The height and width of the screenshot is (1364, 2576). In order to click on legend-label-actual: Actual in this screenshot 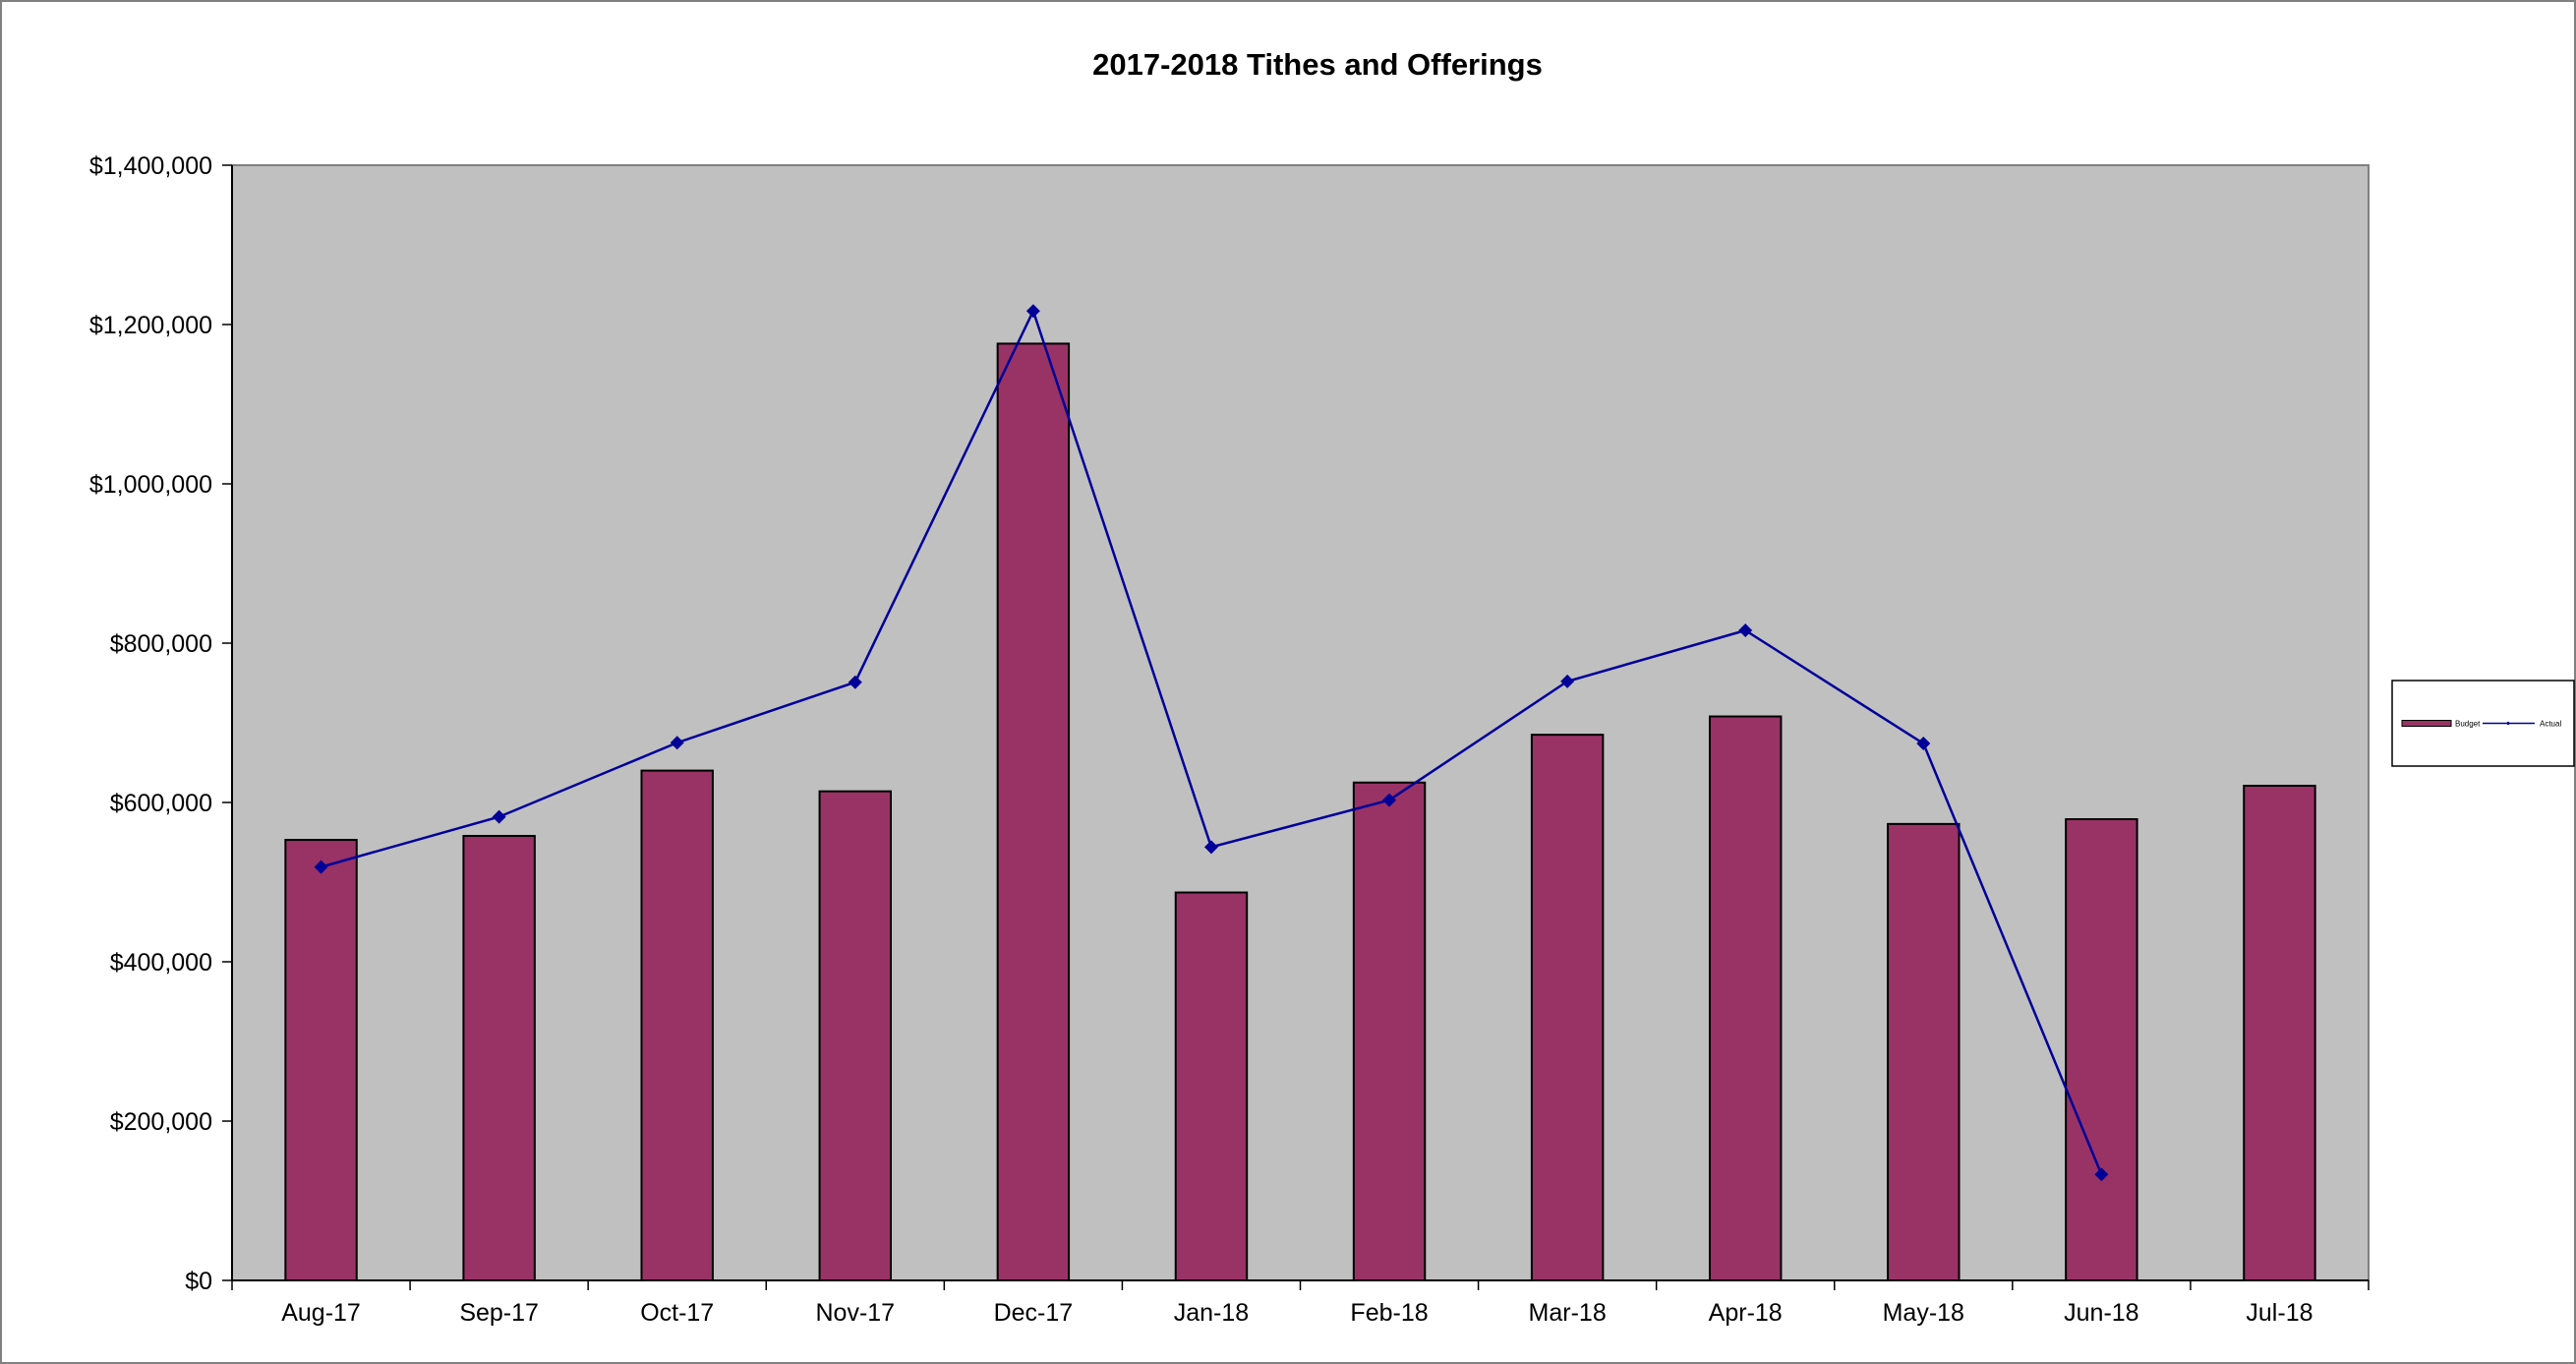, I will do `click(2550, 724)`.